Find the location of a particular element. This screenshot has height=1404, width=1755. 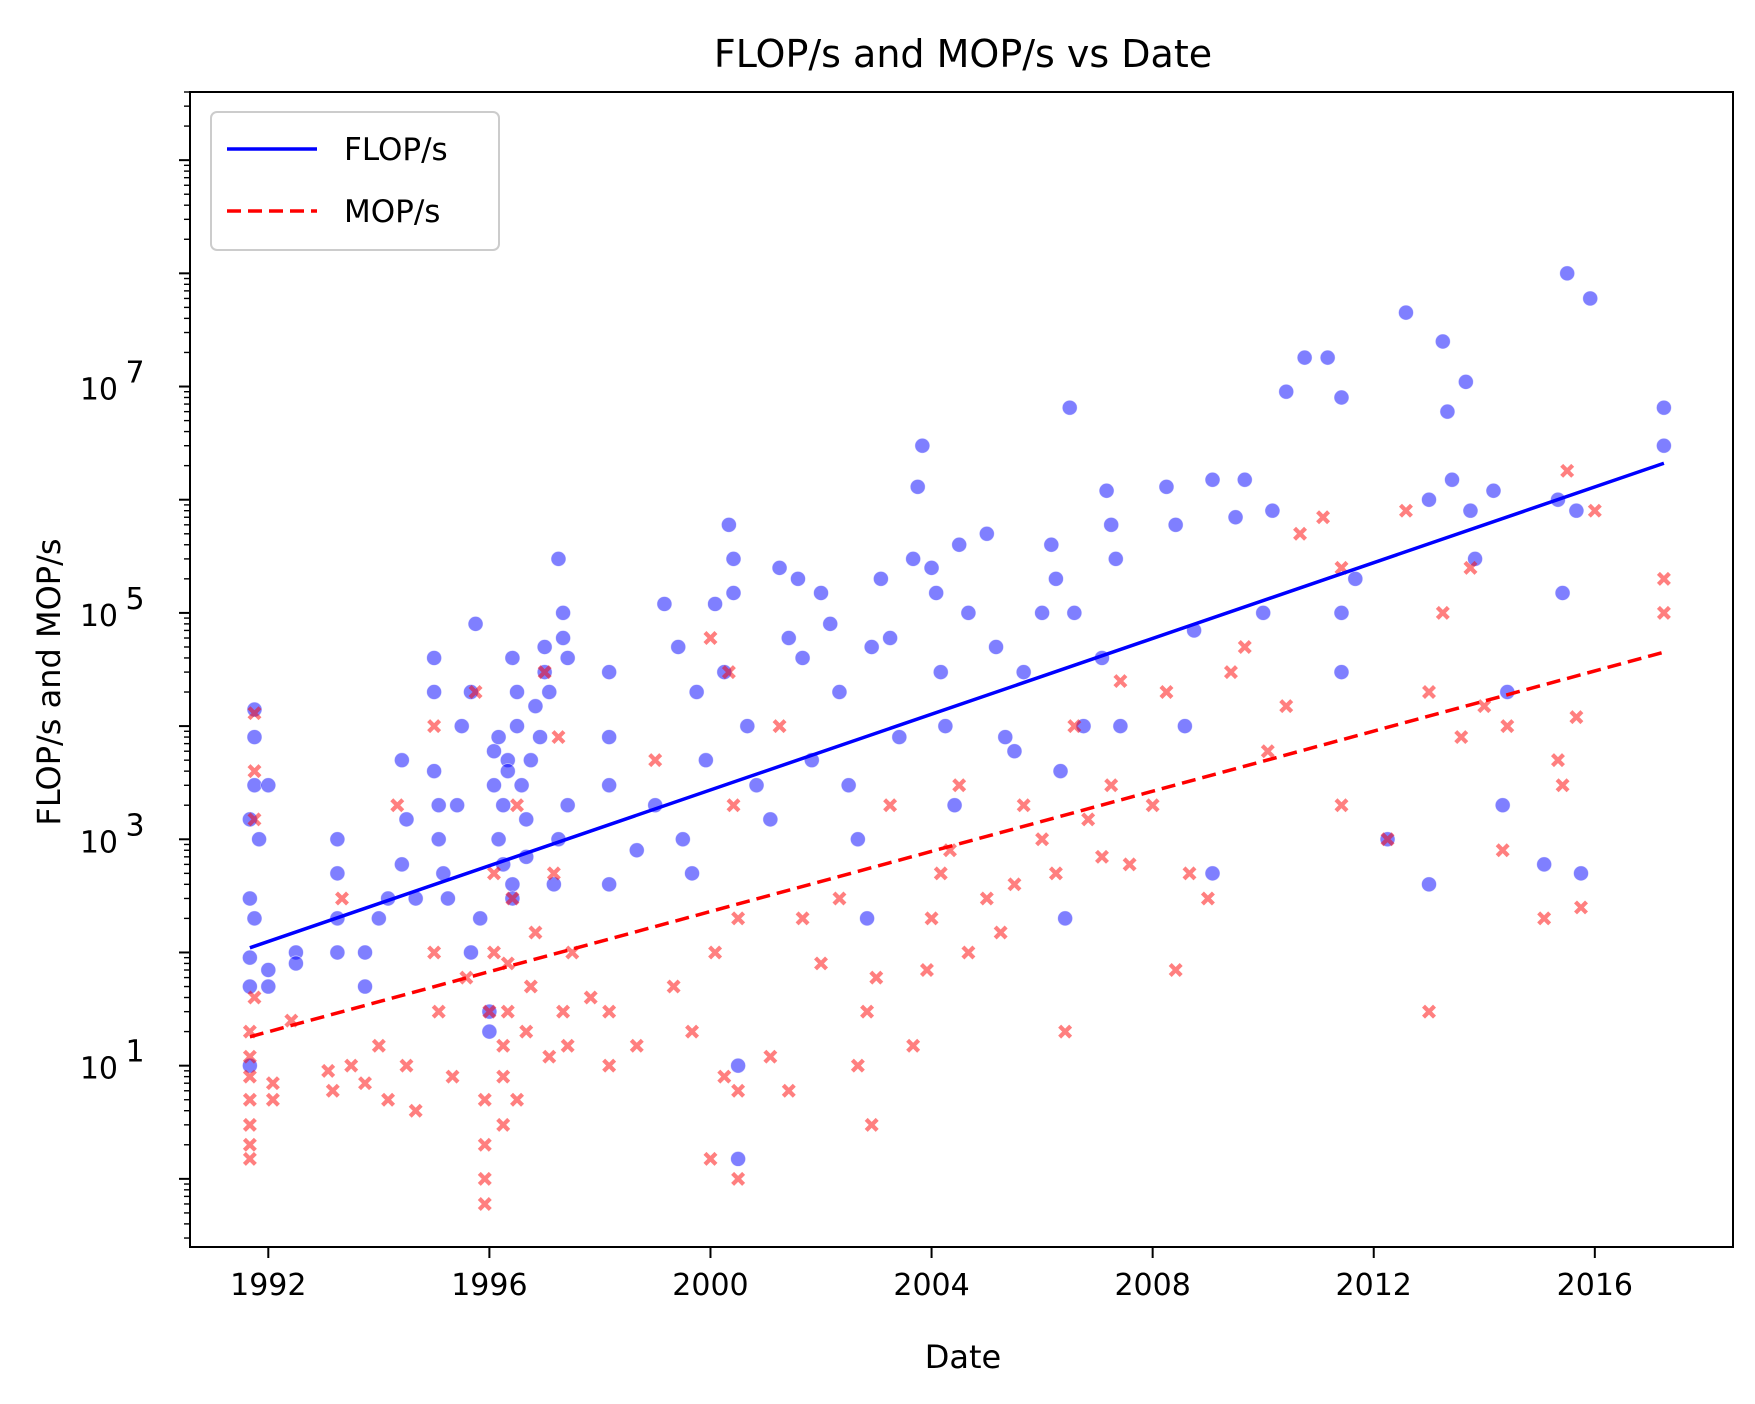

y-tick-exponent: 3 is located at coordinates (134, 825).